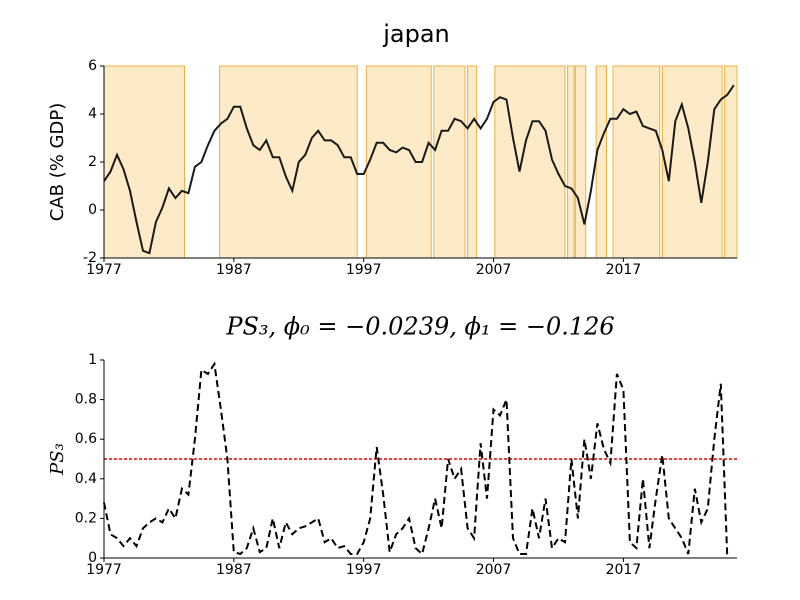  Describe the element at coordinates (92, 360) in the screenshot. I see `y-tick-label: 1` at that location.